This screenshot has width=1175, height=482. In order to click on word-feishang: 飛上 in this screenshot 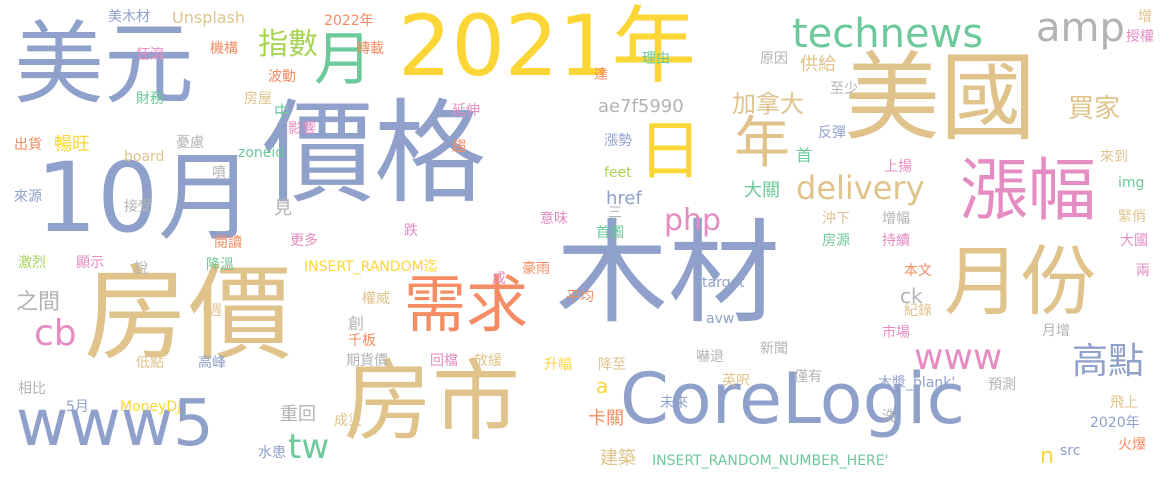, I will do `click(1124, 403)`.